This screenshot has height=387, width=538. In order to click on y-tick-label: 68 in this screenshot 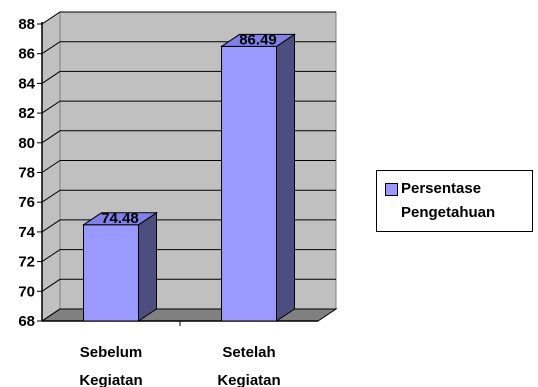, I will do `click(26, 321)`.